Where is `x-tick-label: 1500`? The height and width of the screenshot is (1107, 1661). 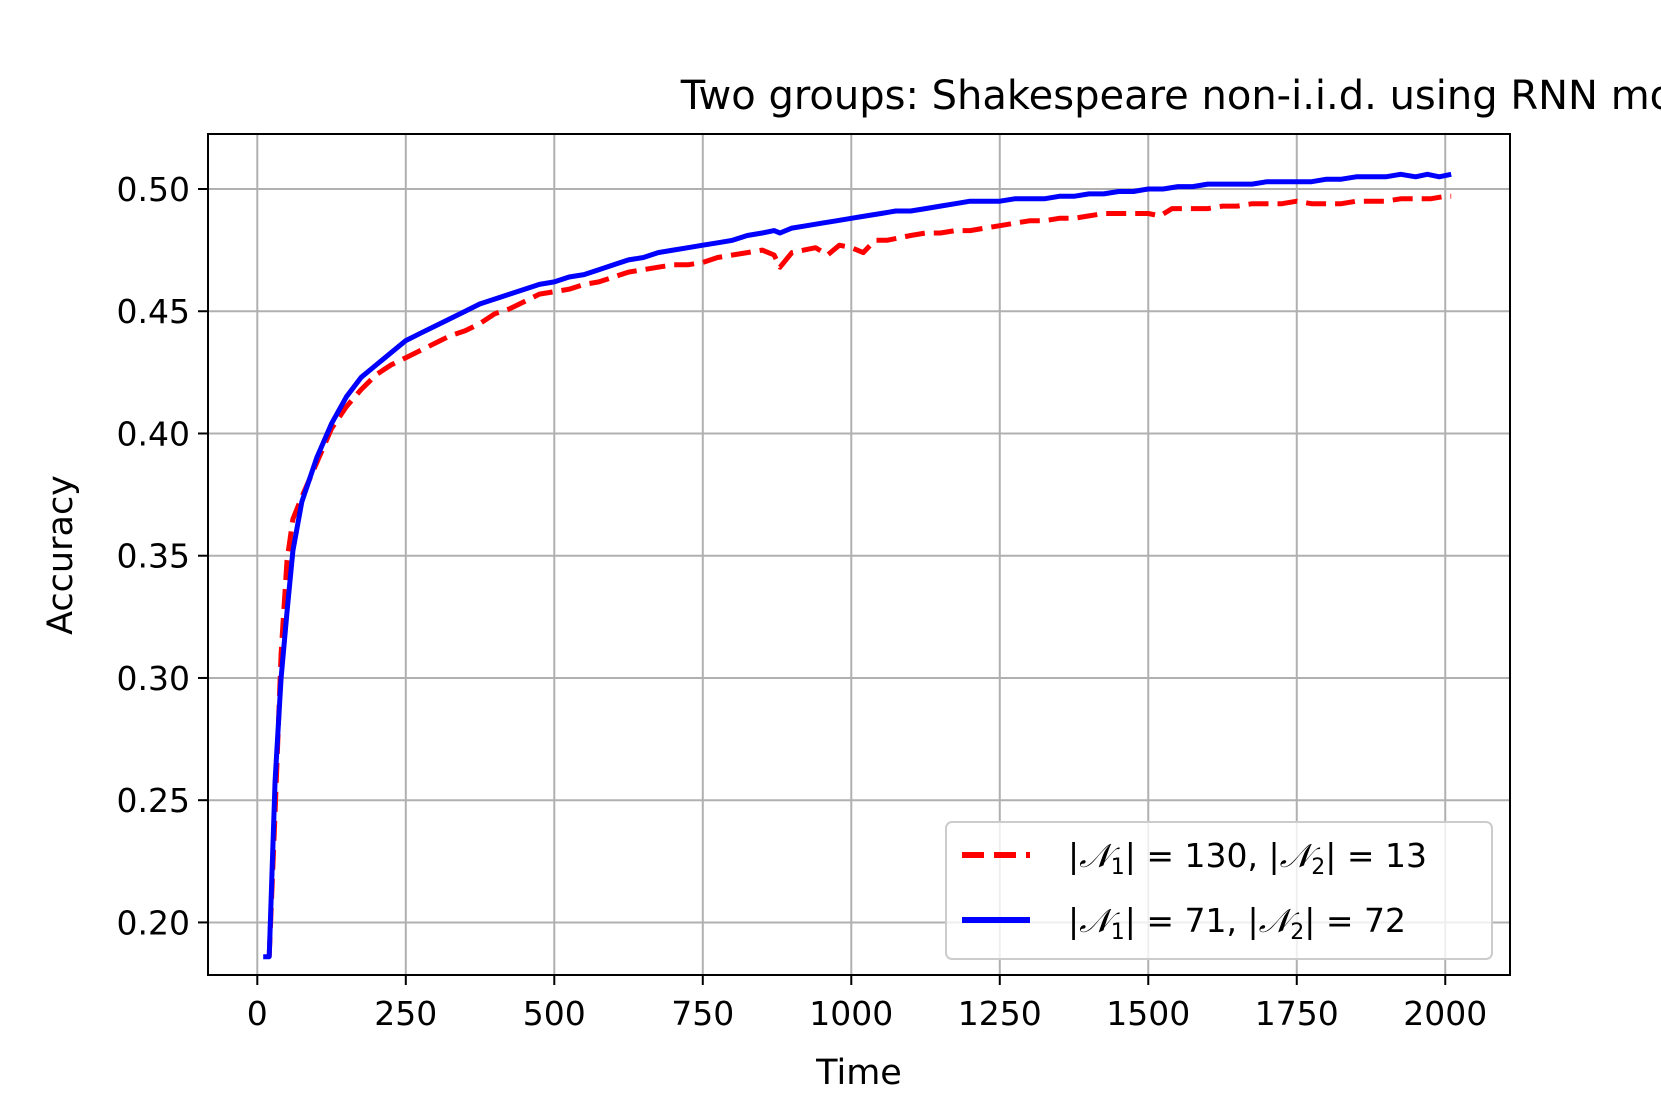
x-tick-label: 1500 is located at coordinates (1148, 1013).